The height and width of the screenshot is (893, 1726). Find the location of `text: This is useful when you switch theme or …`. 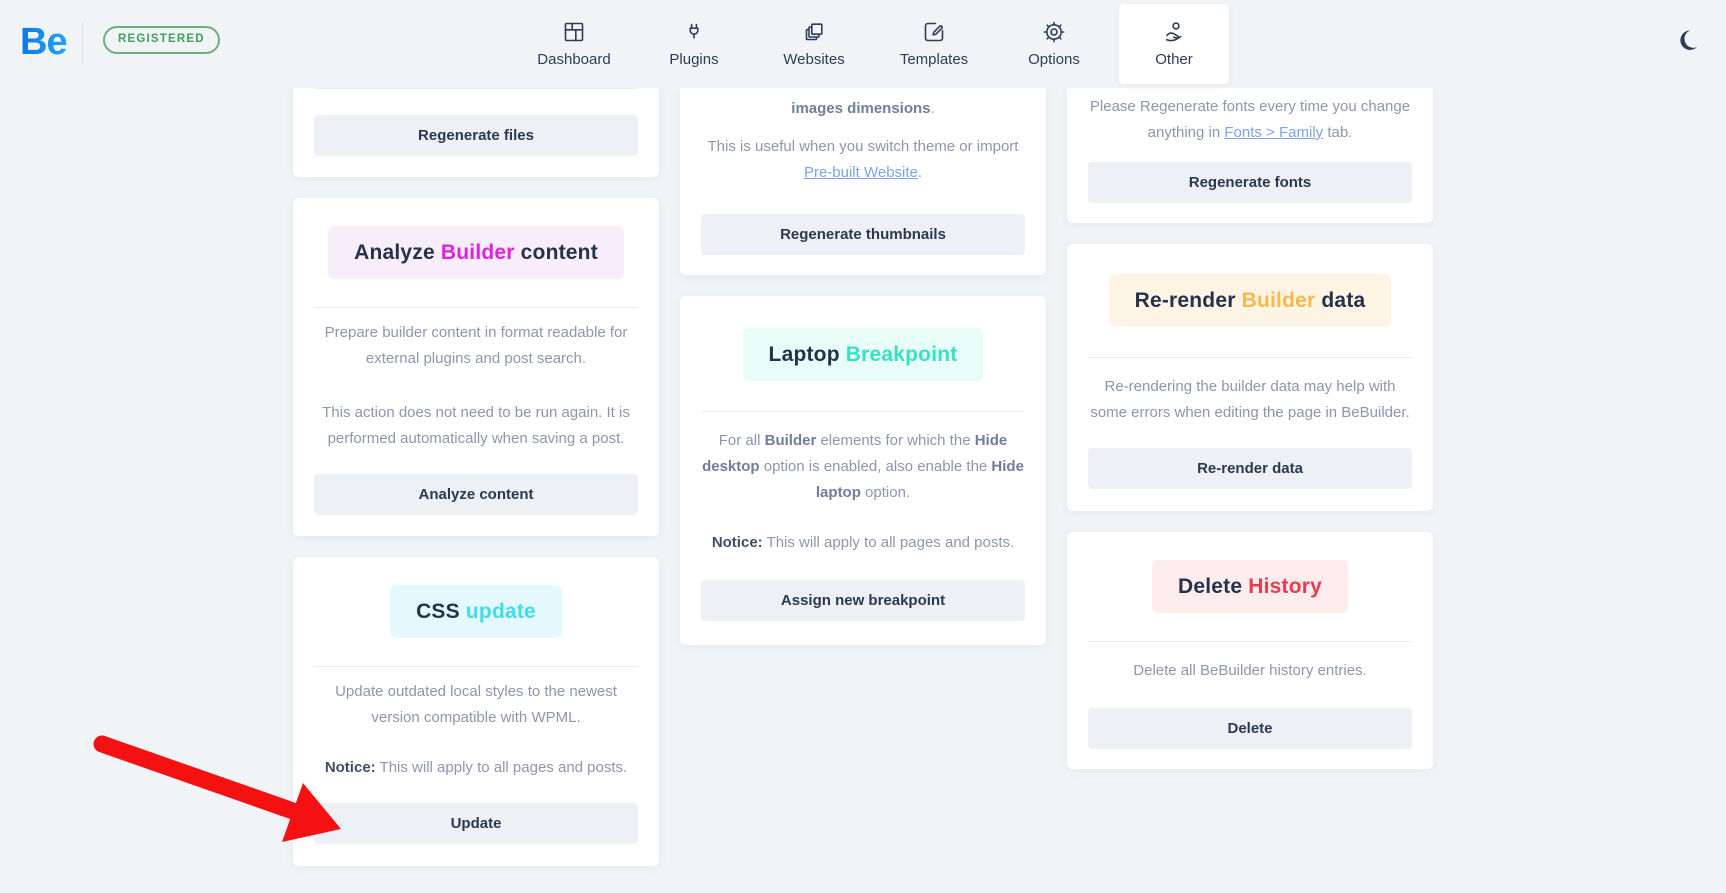

text: This is useful when you switch theme or … is located at coordinates (863, 146).